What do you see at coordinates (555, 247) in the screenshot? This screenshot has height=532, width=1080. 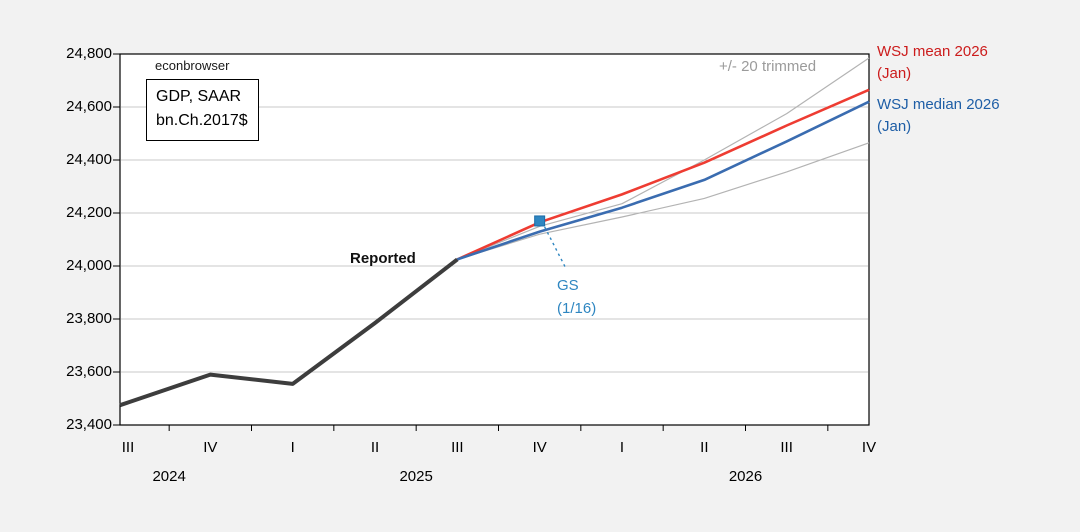 I see `gs-leader-line` at bounding box center [555, 247].